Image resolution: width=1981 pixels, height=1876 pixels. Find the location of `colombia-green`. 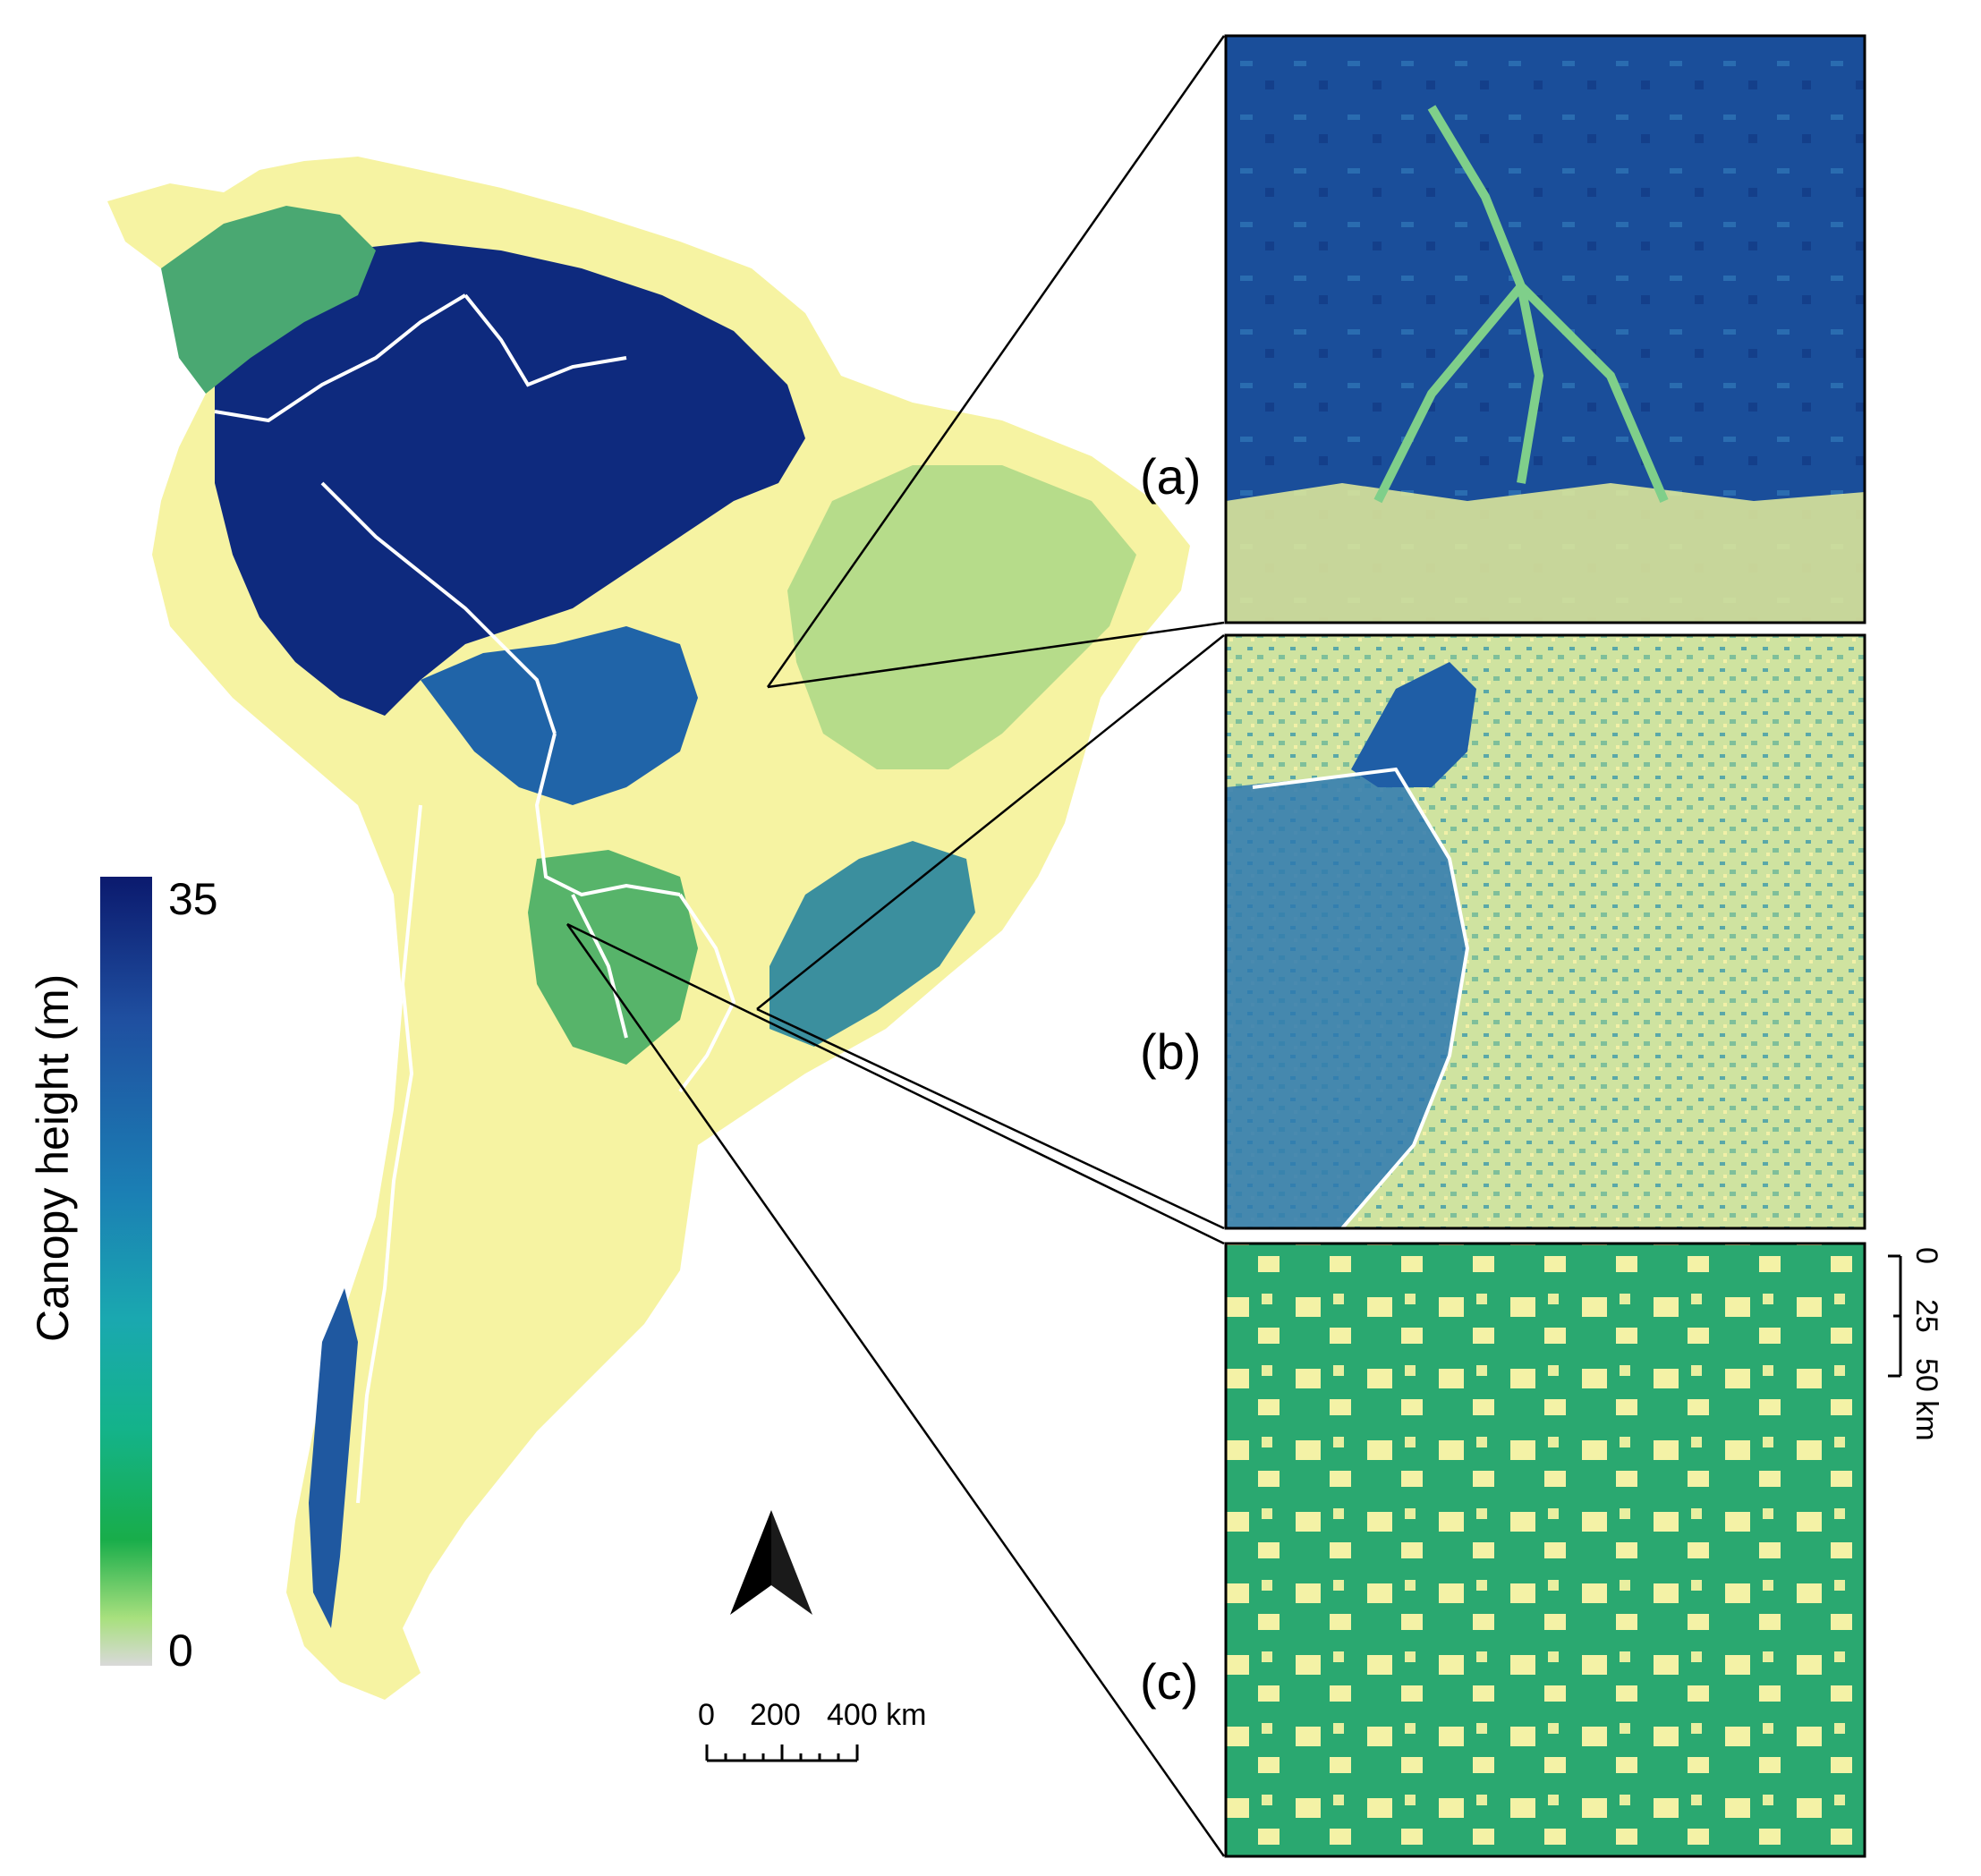

colombia-green is located at coordinates (268, 300).